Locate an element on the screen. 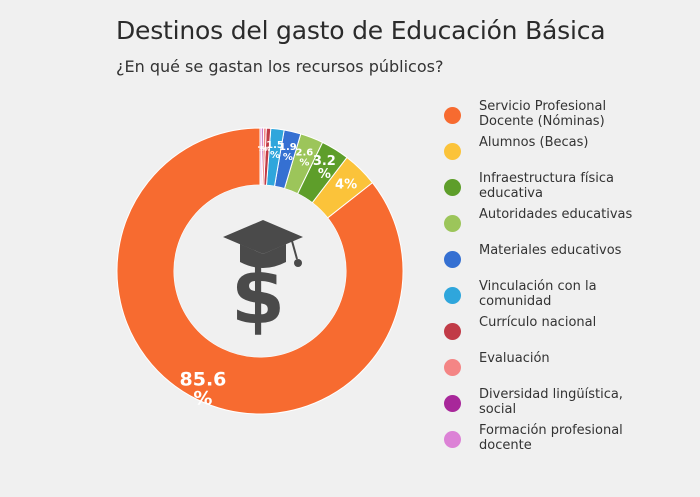 The width and height of the screenshot is (700, 497). slice-value-label: 3.2% is located at coordinates (324, 168).